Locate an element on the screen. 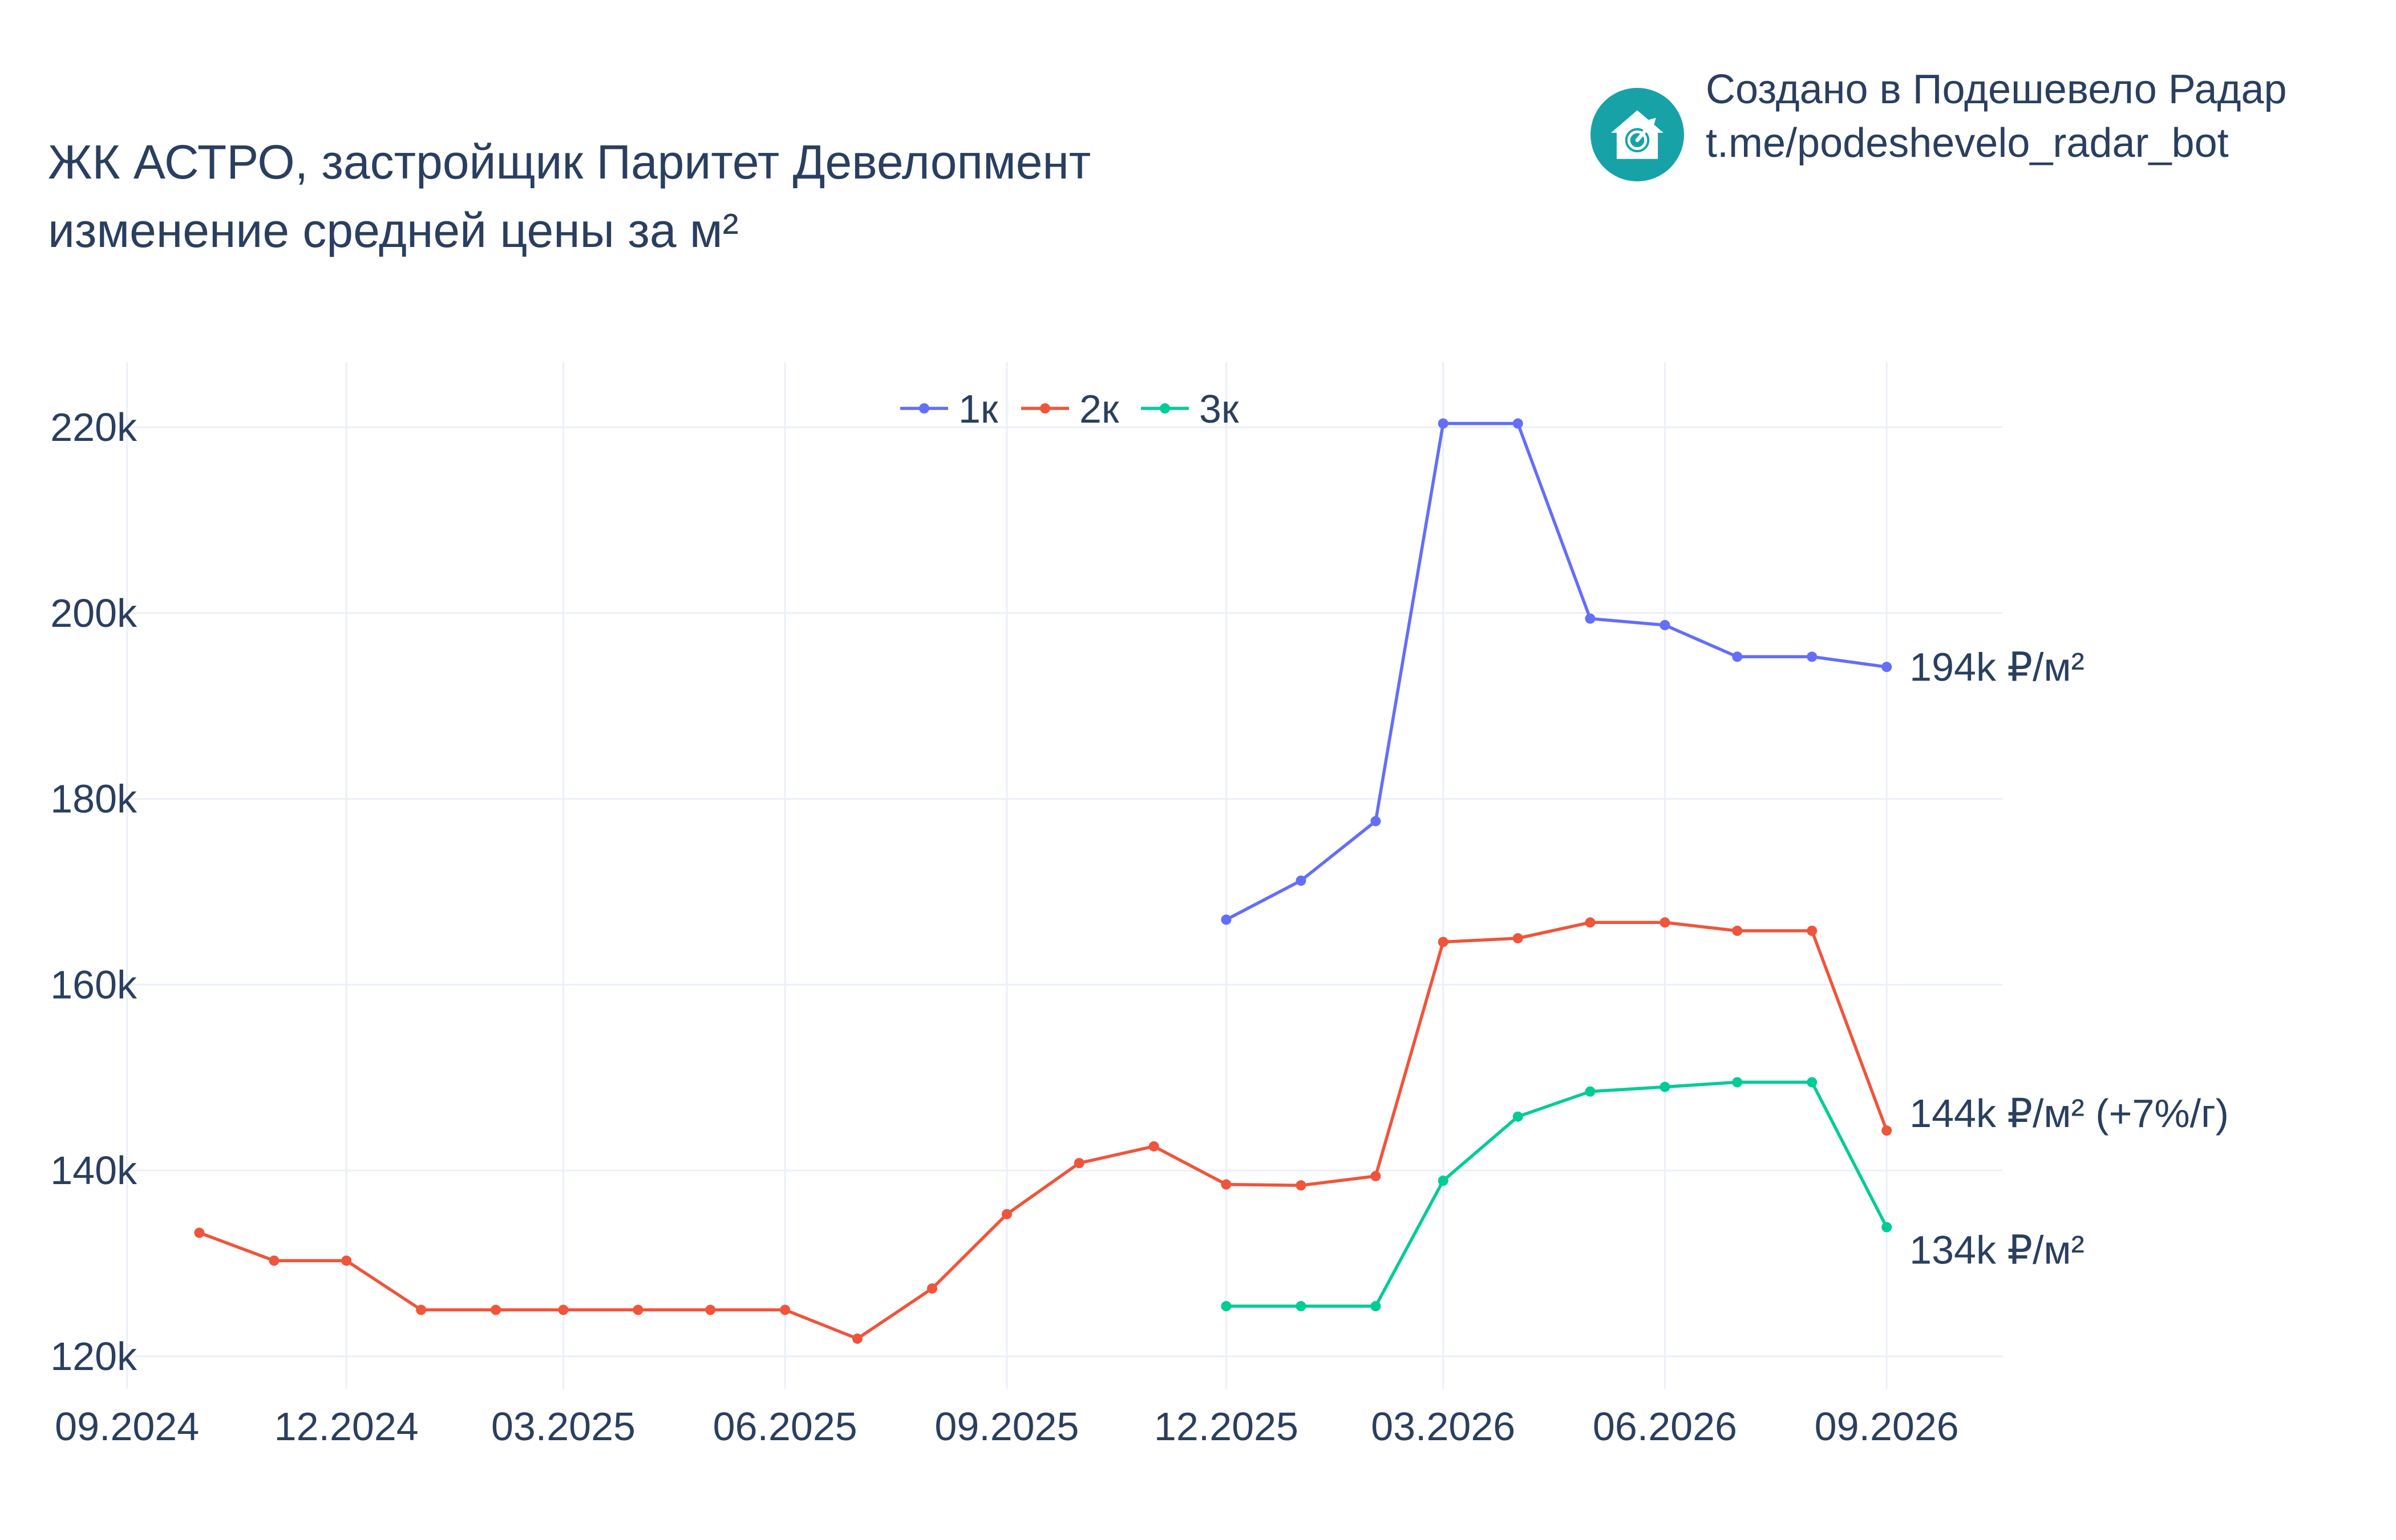 Image resolution: width=2396 pixels, height=1540 pixels. x-tick-label: 09.2024 is located at coordinates (127, 1426).